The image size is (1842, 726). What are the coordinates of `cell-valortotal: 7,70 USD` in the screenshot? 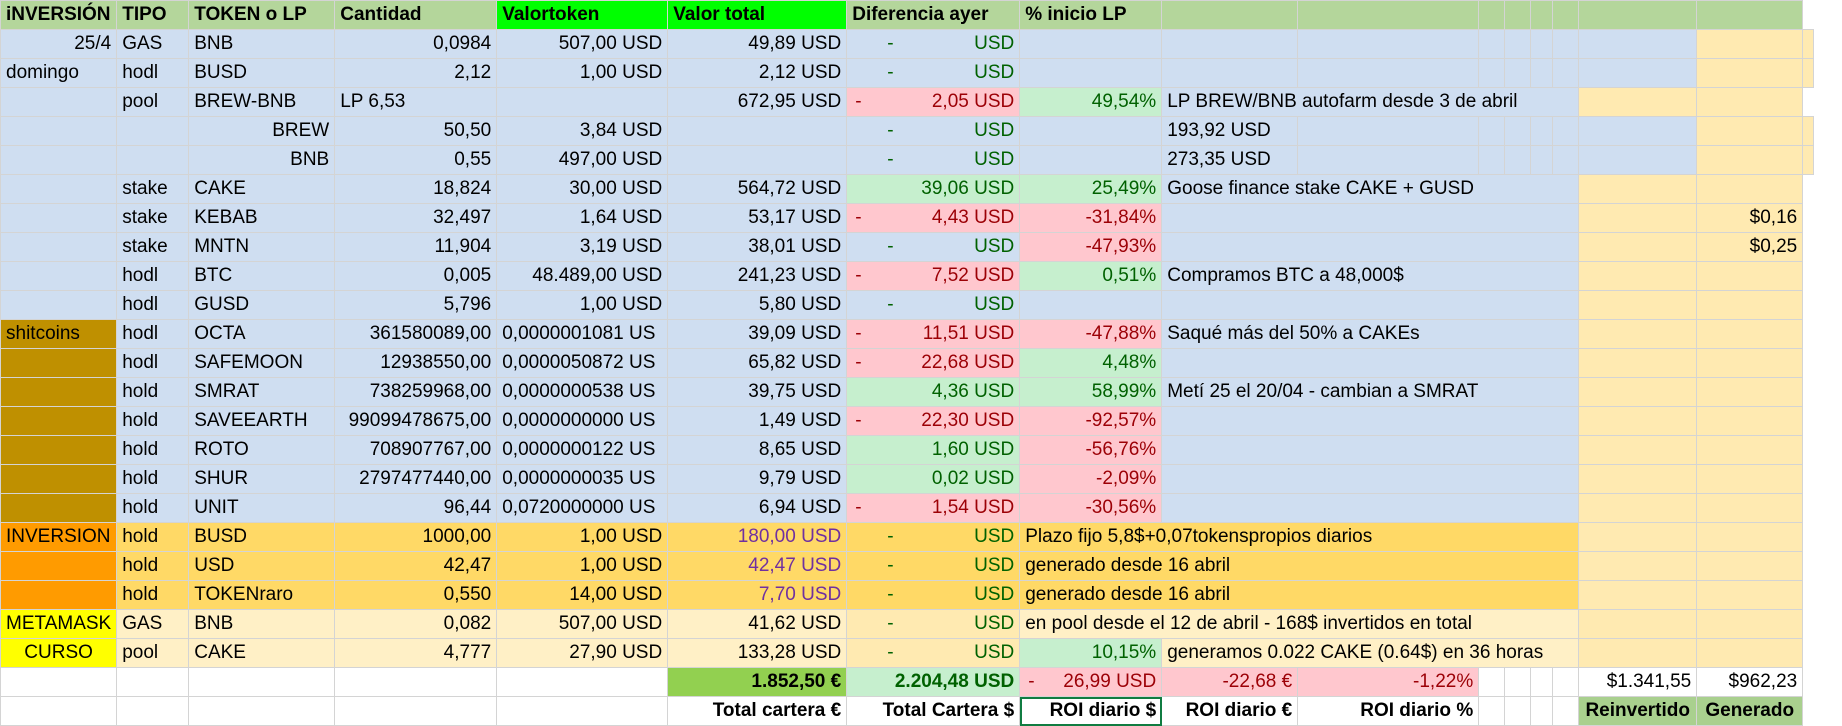 It's located at (757, 595).